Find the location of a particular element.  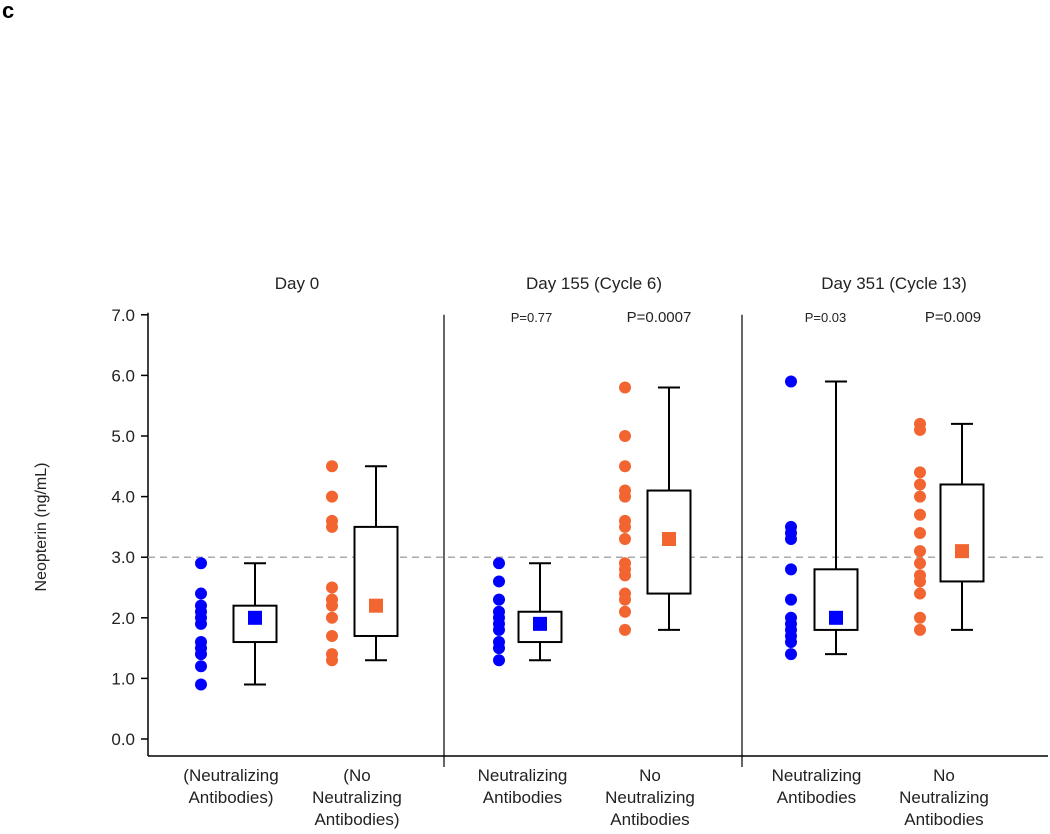

panel-title: Day 0 is located at coordinates (297, 283).